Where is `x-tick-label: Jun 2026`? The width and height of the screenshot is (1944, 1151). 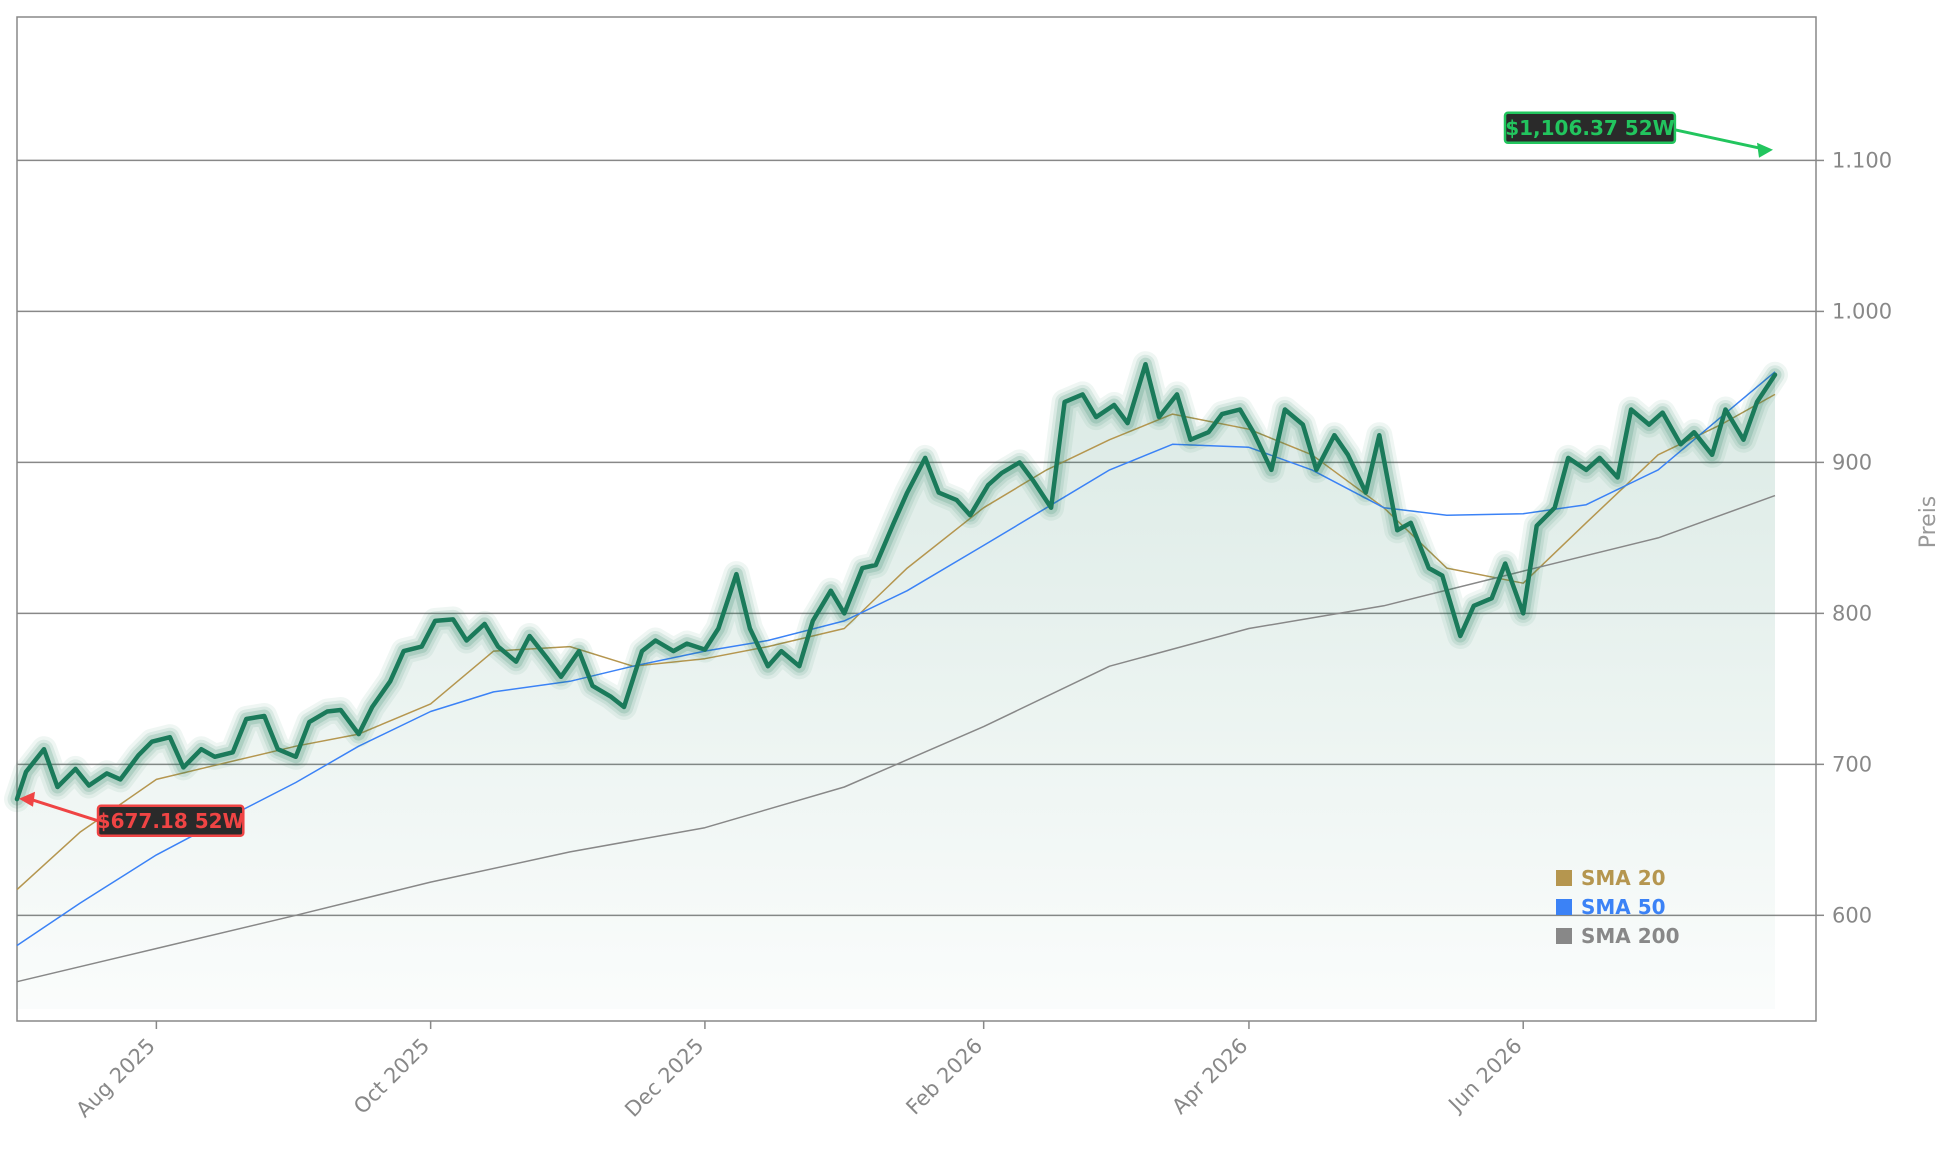
x-tick-label: Jun 2026 is located at coordinates (1485, 1076).